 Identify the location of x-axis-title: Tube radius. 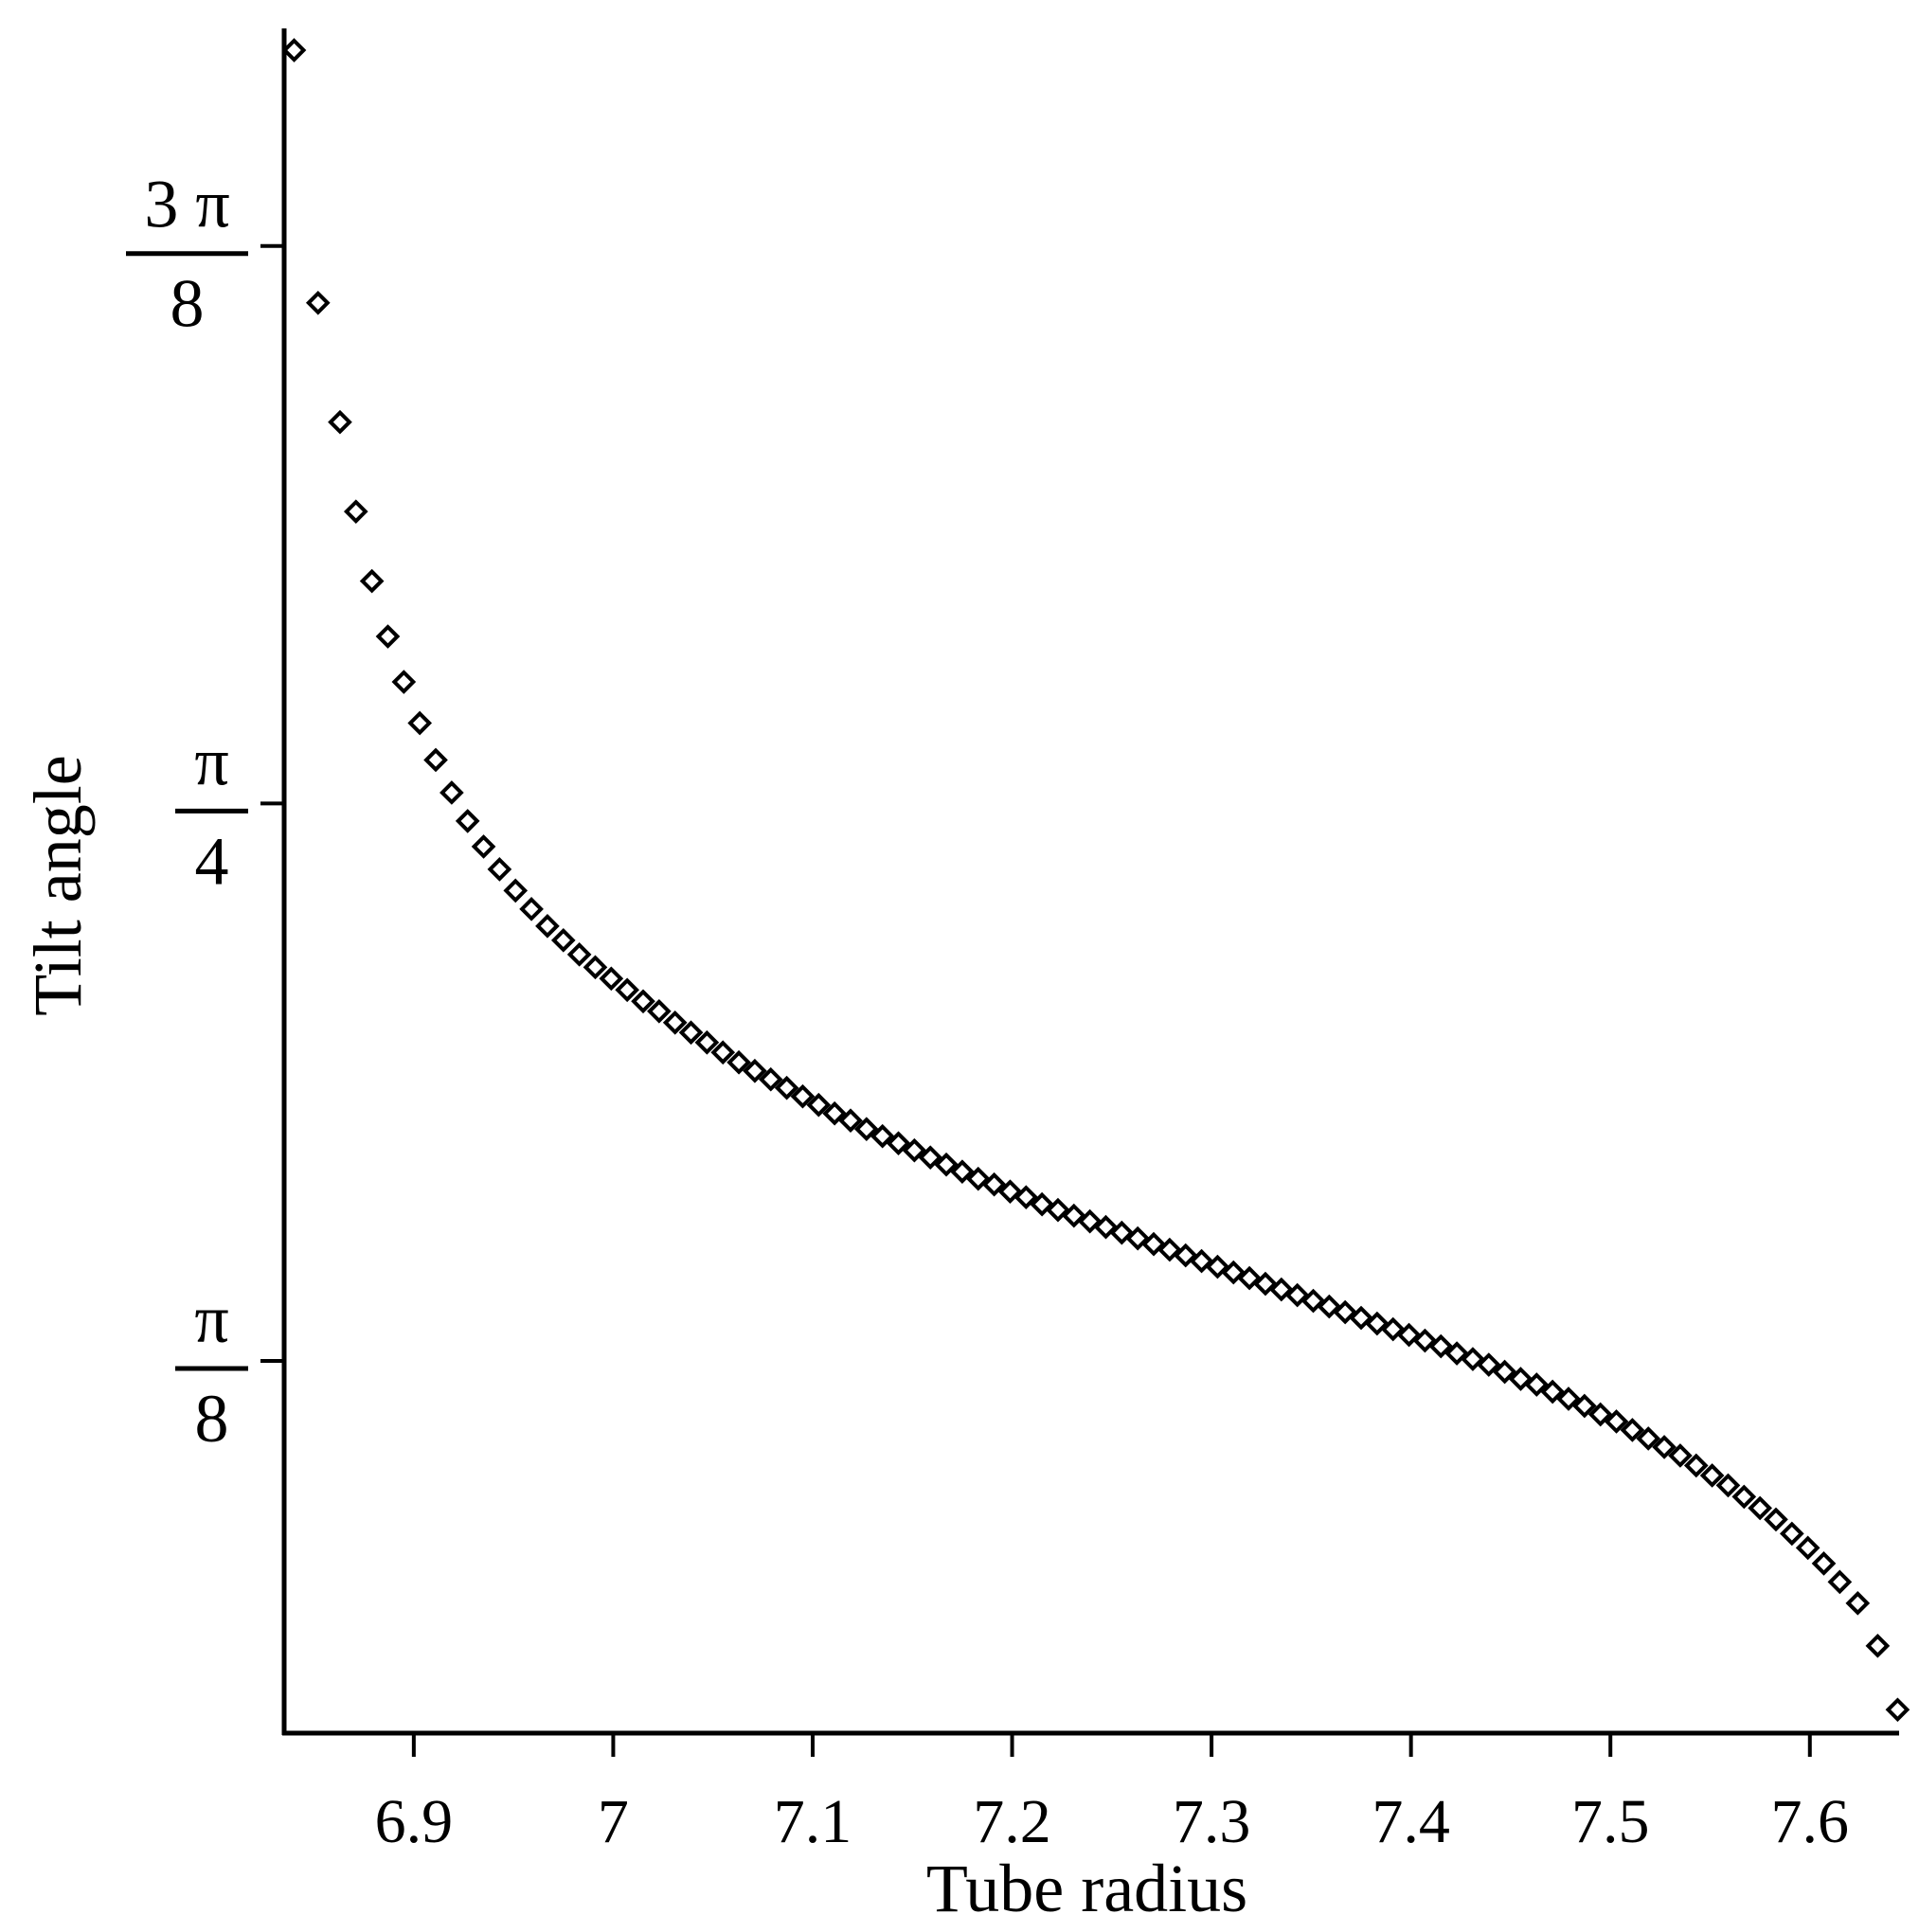
(1087, 1888).